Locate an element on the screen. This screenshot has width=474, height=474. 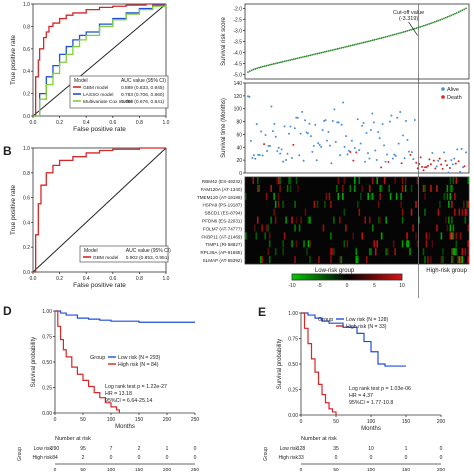
y-tick-label: 140 is located at coordinates (238, 84).